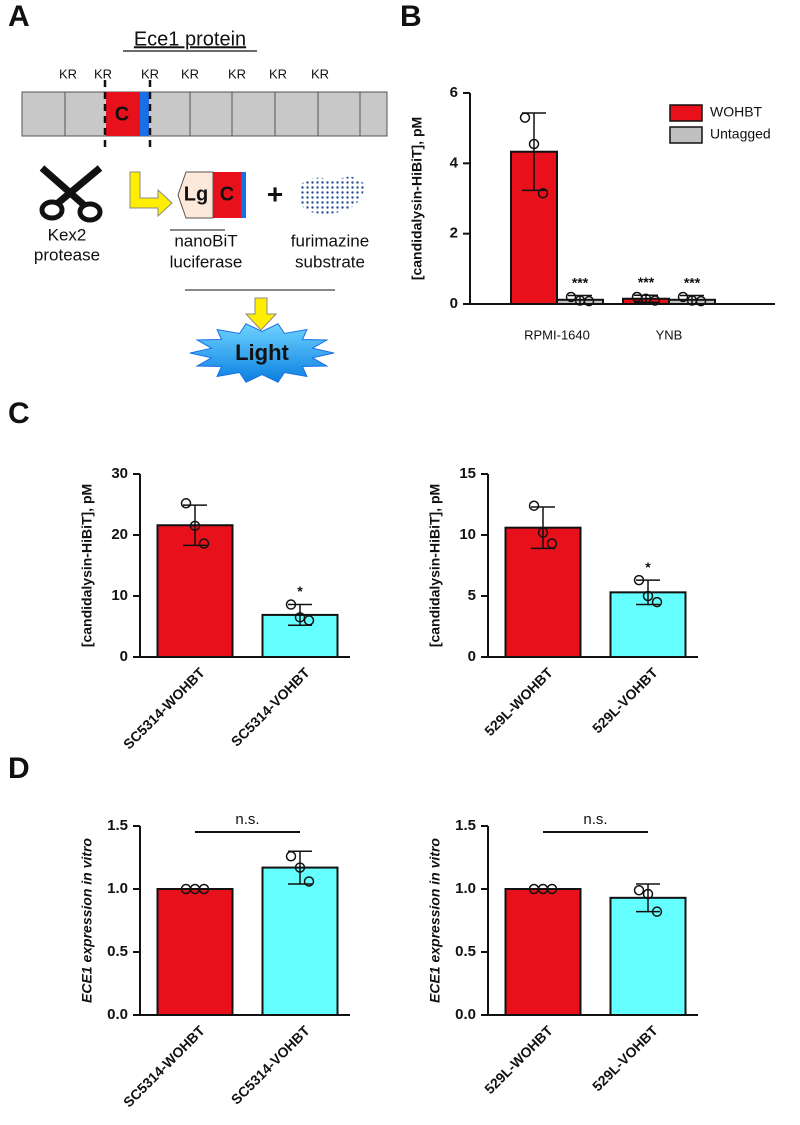 The height and width of the screenshot is (1125, 800). Describe the element at coordinates (71, 194) in the screenshot. I see `scissors-icon` at that location.